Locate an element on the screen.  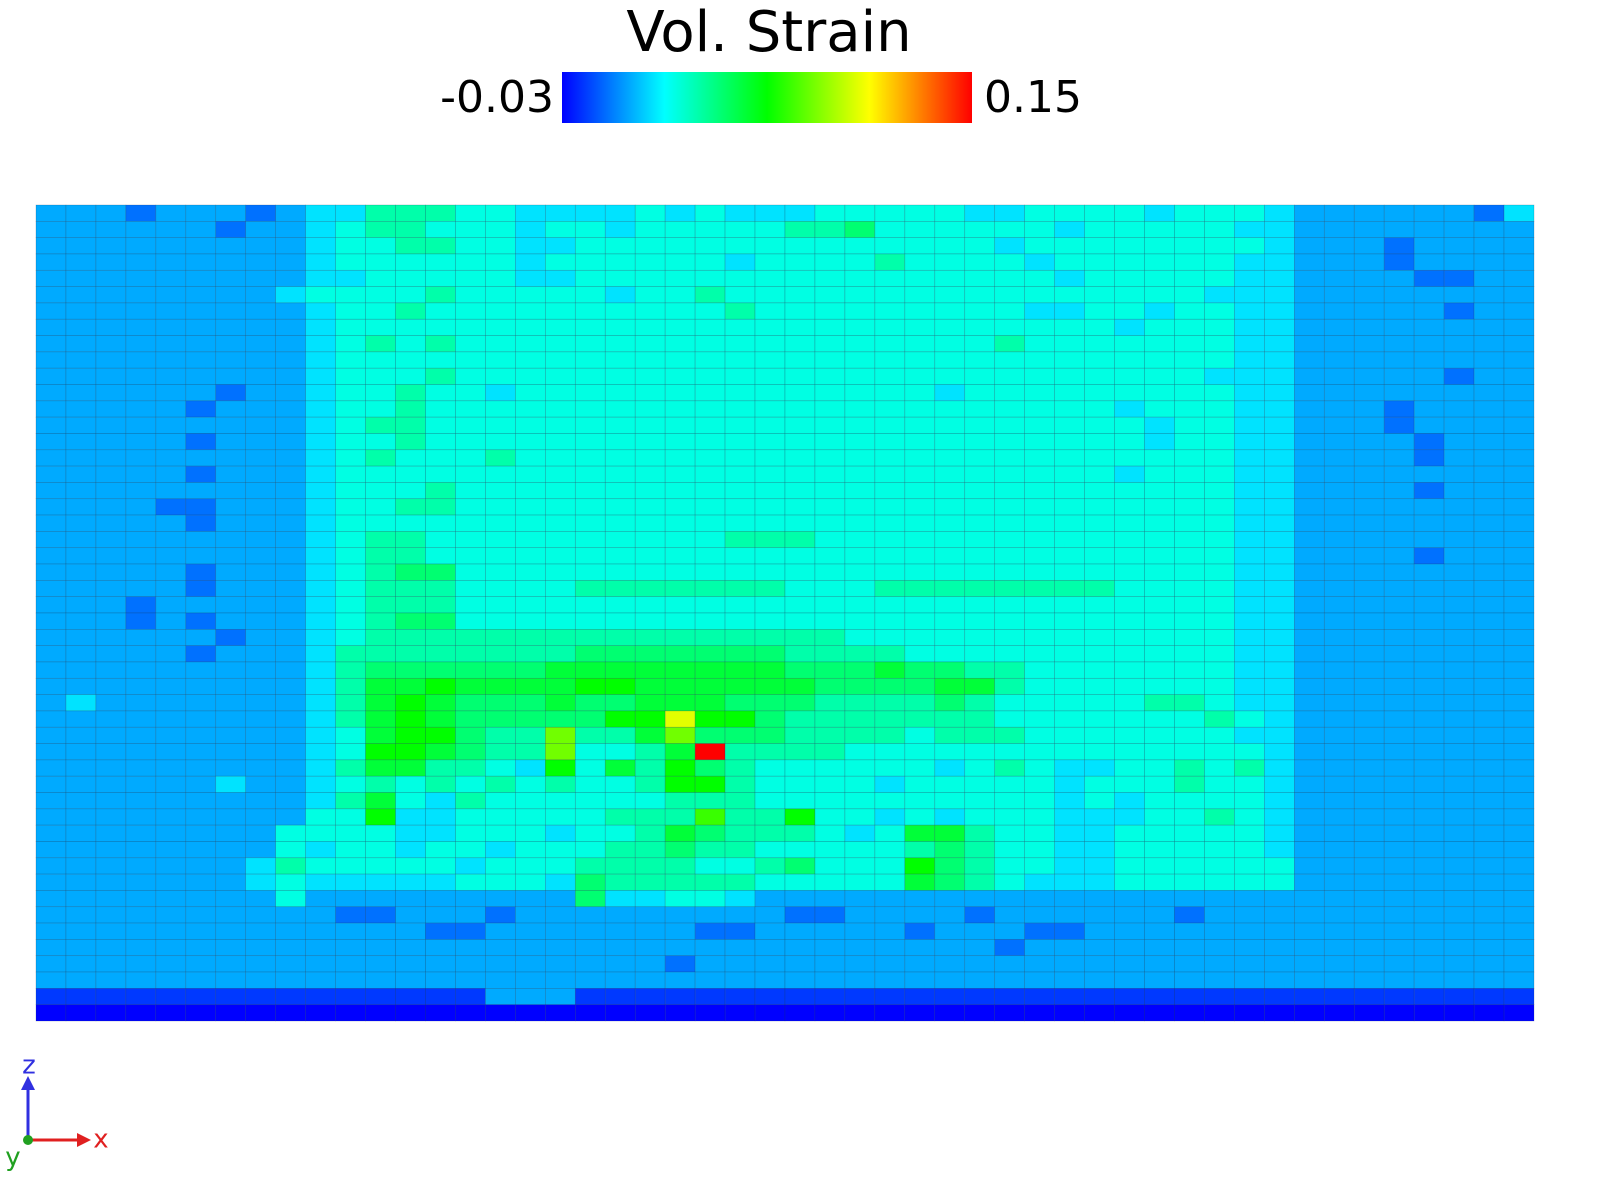
y-label: y is located at coordinates (12, 1158).